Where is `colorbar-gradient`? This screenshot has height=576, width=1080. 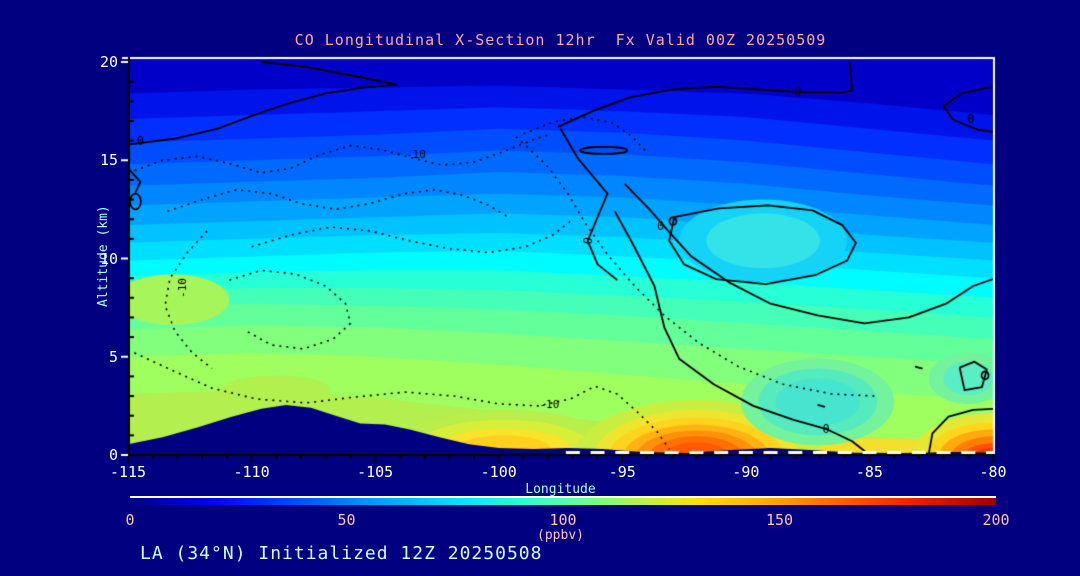
colorbar-gradient is located at coordinates (563, 501).